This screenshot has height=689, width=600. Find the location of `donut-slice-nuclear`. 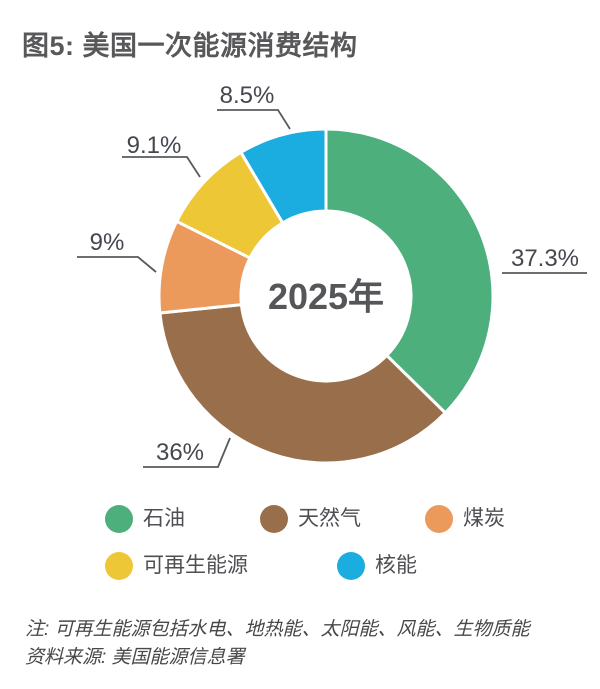

donut-slice-nuclear is located at coordinates (283, 176).